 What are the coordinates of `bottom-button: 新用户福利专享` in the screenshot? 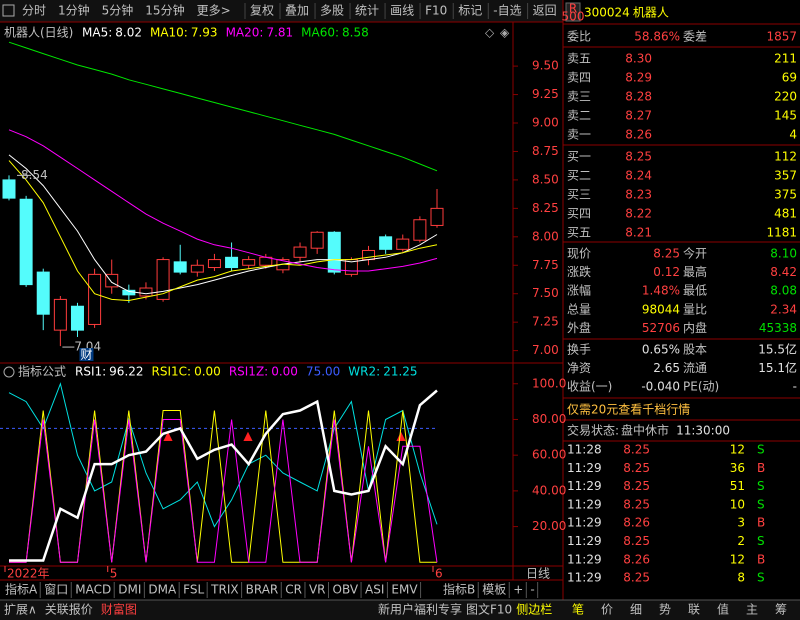 It's located at (420, 609).